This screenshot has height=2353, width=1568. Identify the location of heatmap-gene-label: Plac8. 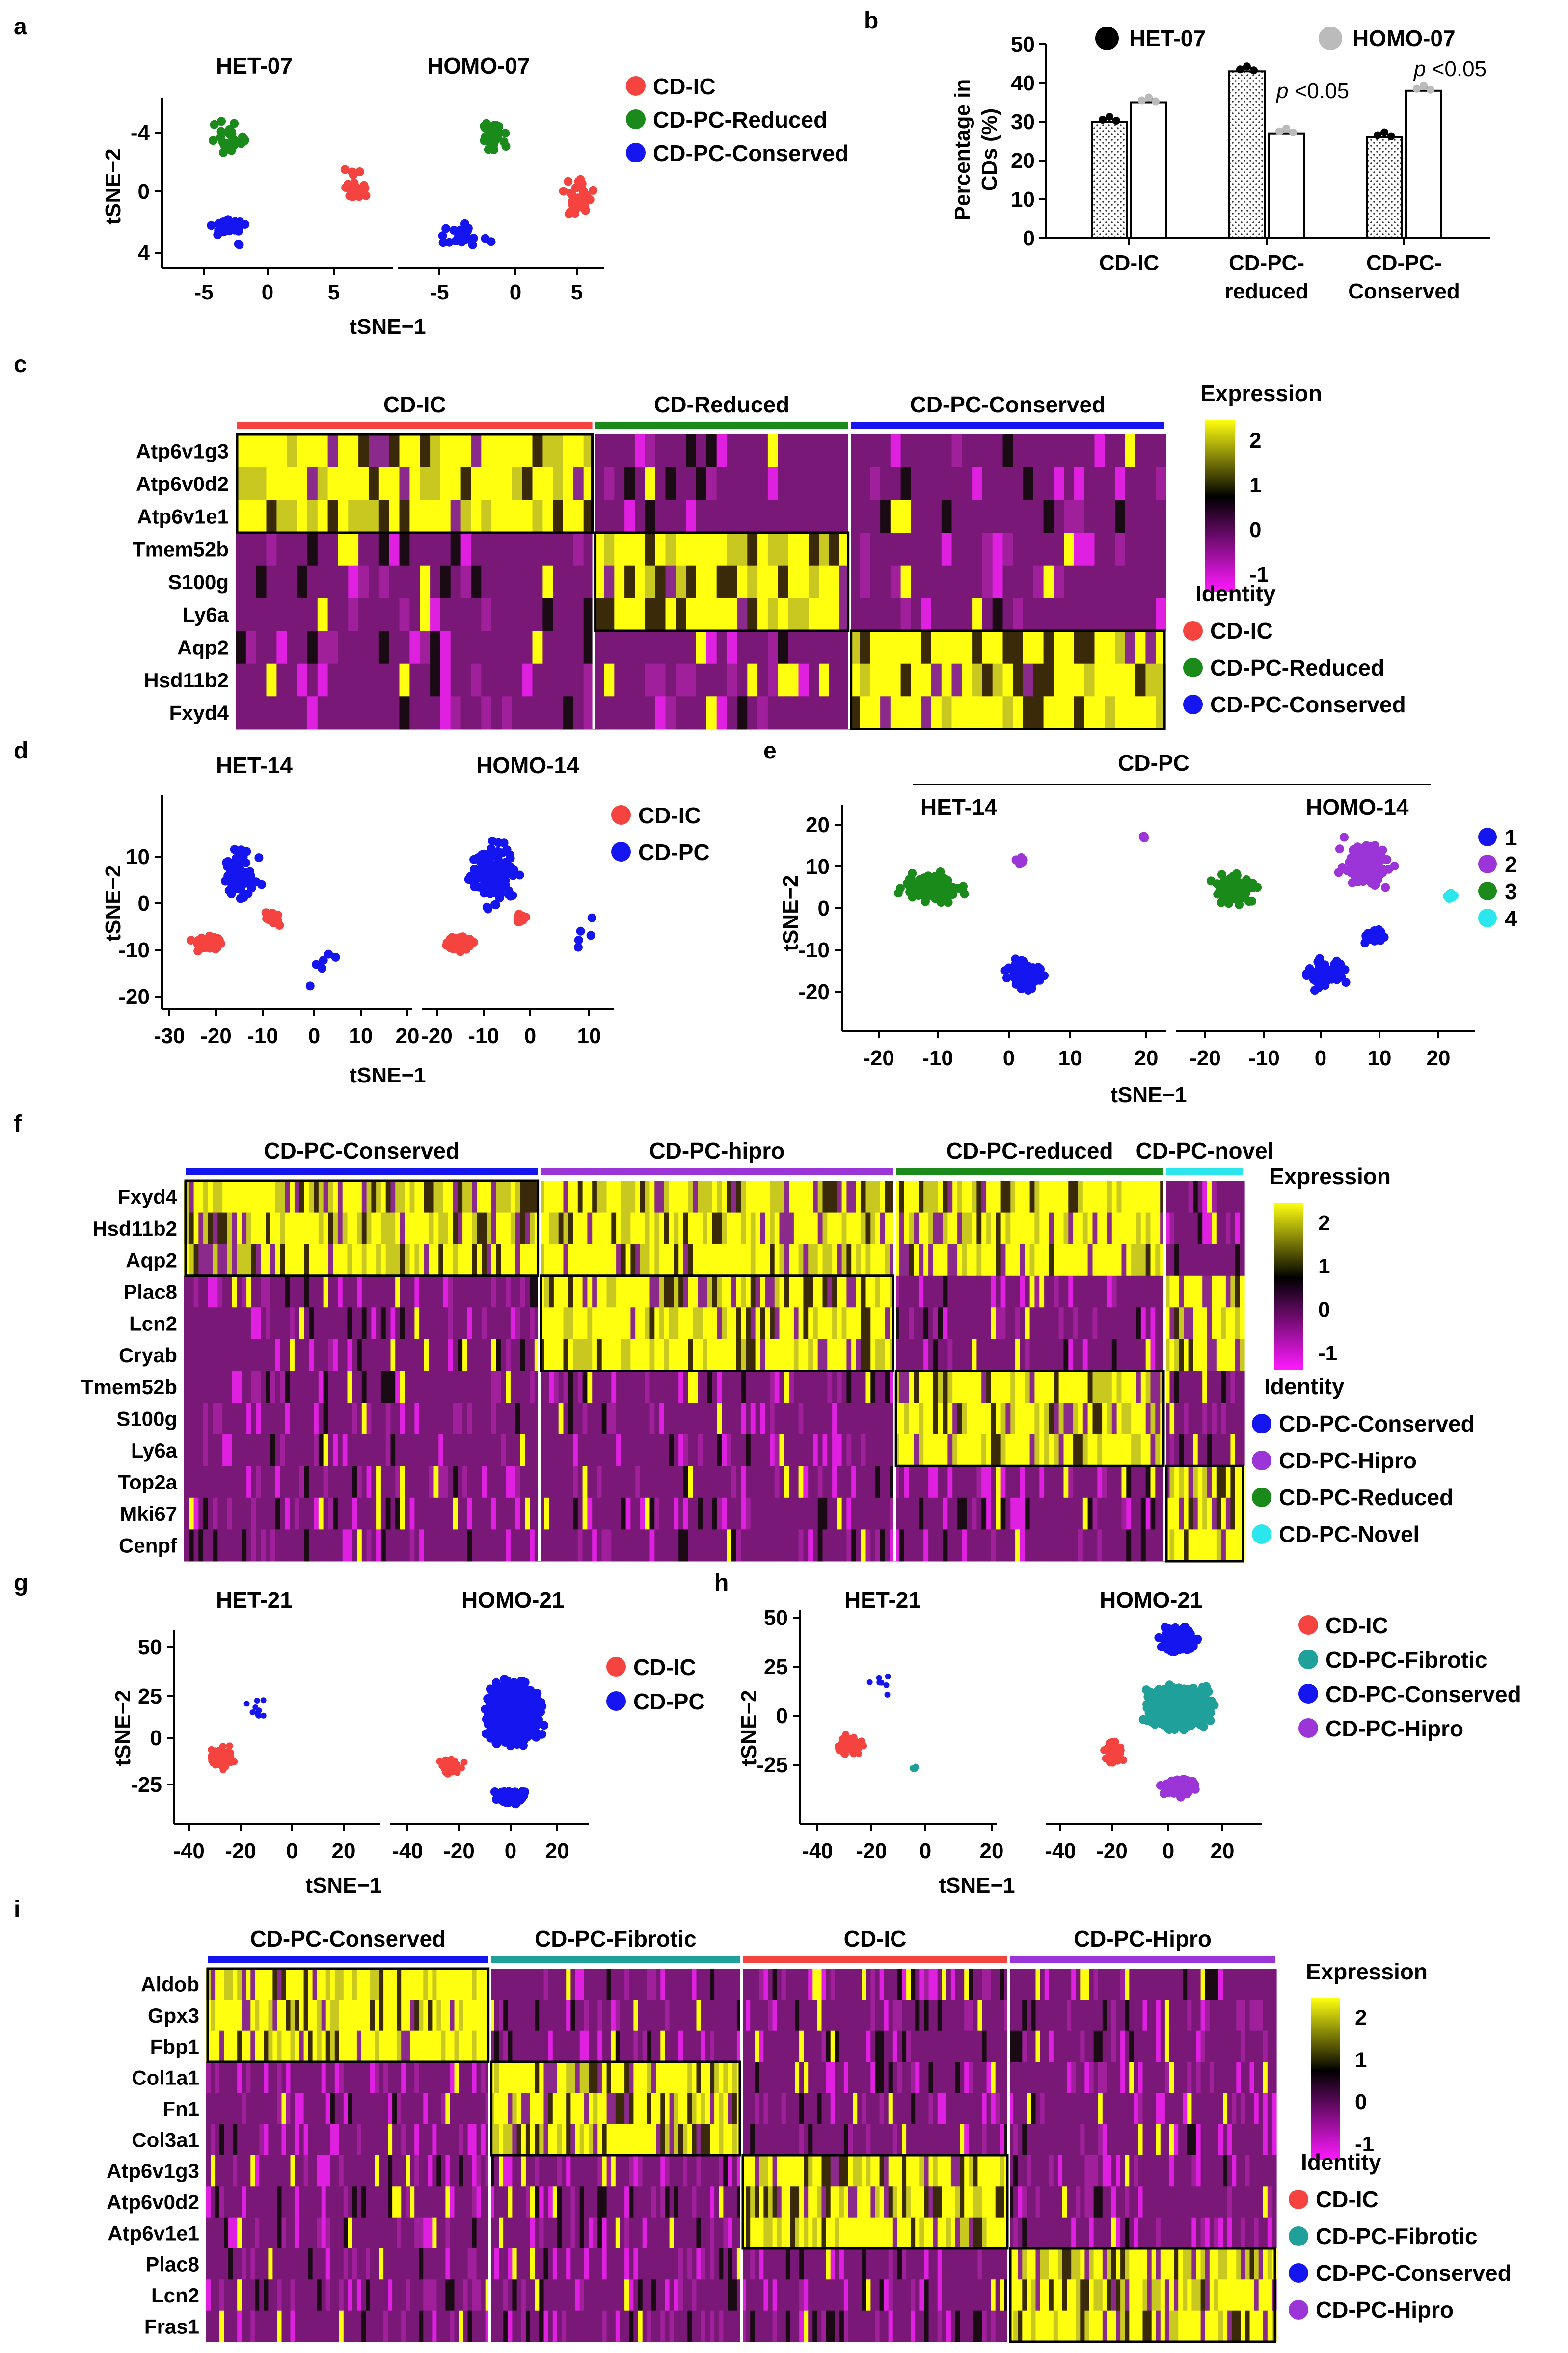
(150, 1291).